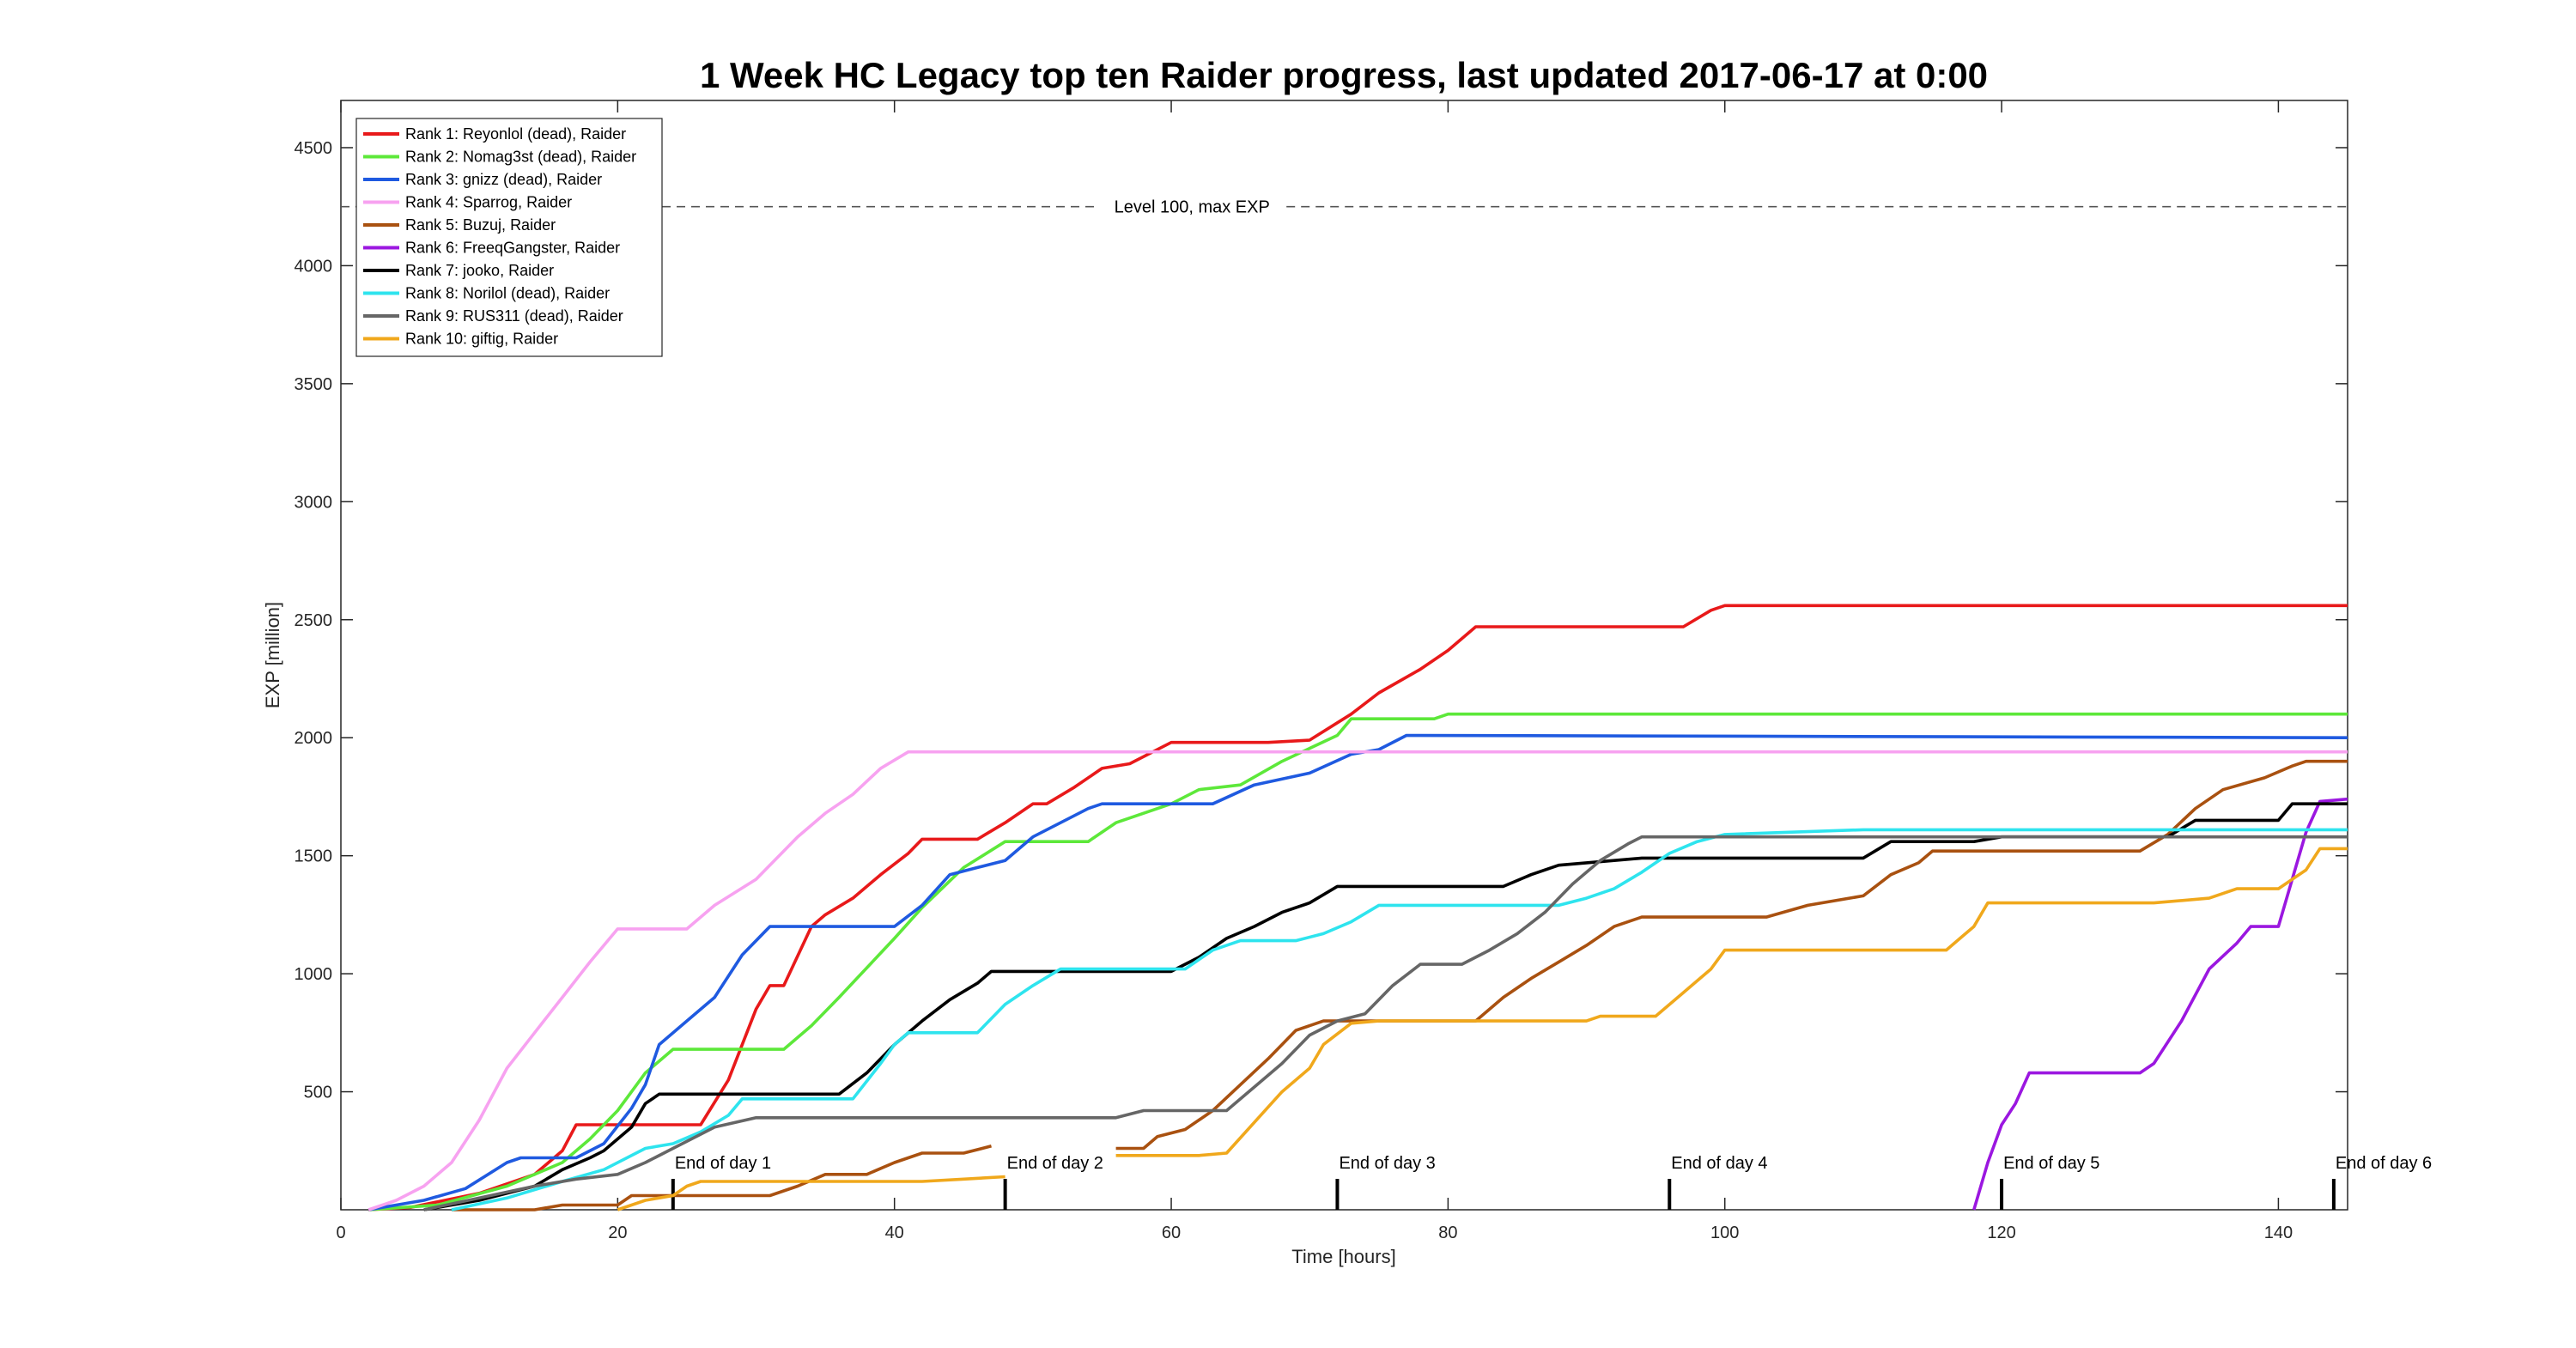  I want to click on x-tick-label: 40, so click(895, 1233).